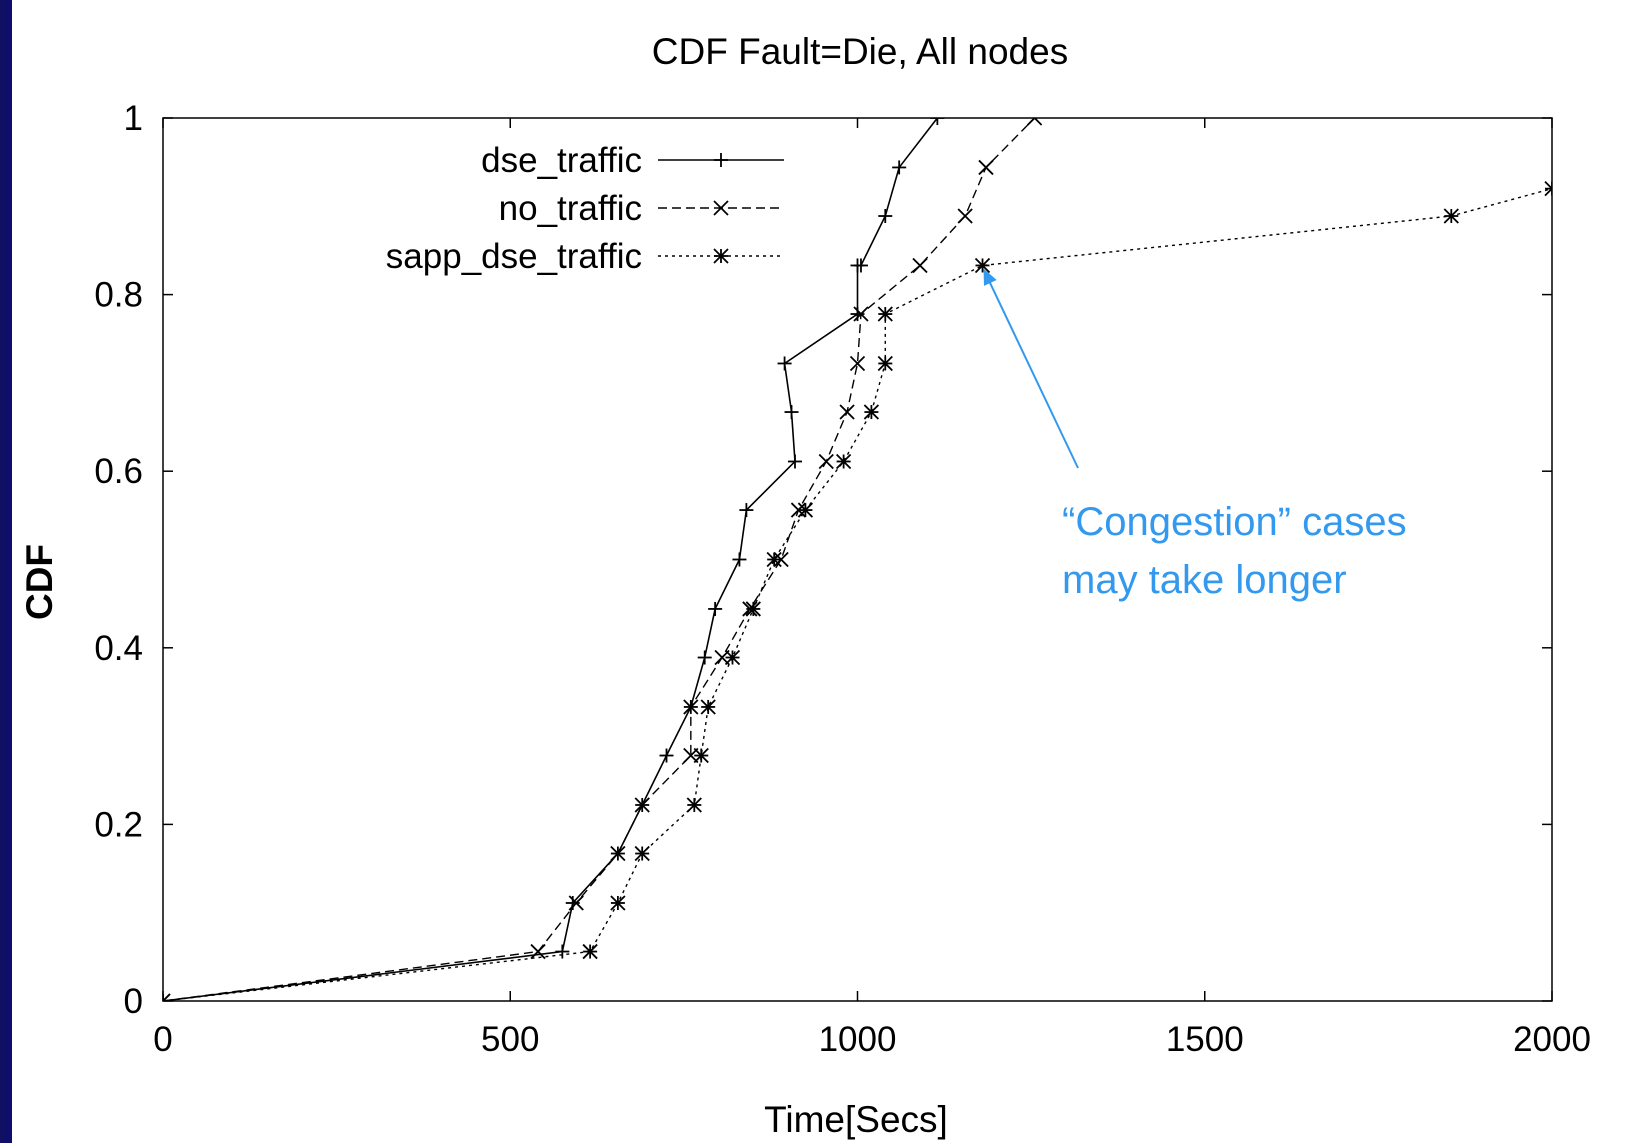 The width and height of the screenshot is (1626, 1143). Describe the element at coordinates (1234, 522) in the screenshot. I see `annotation-text-line: “Congestion” cases` at that location.